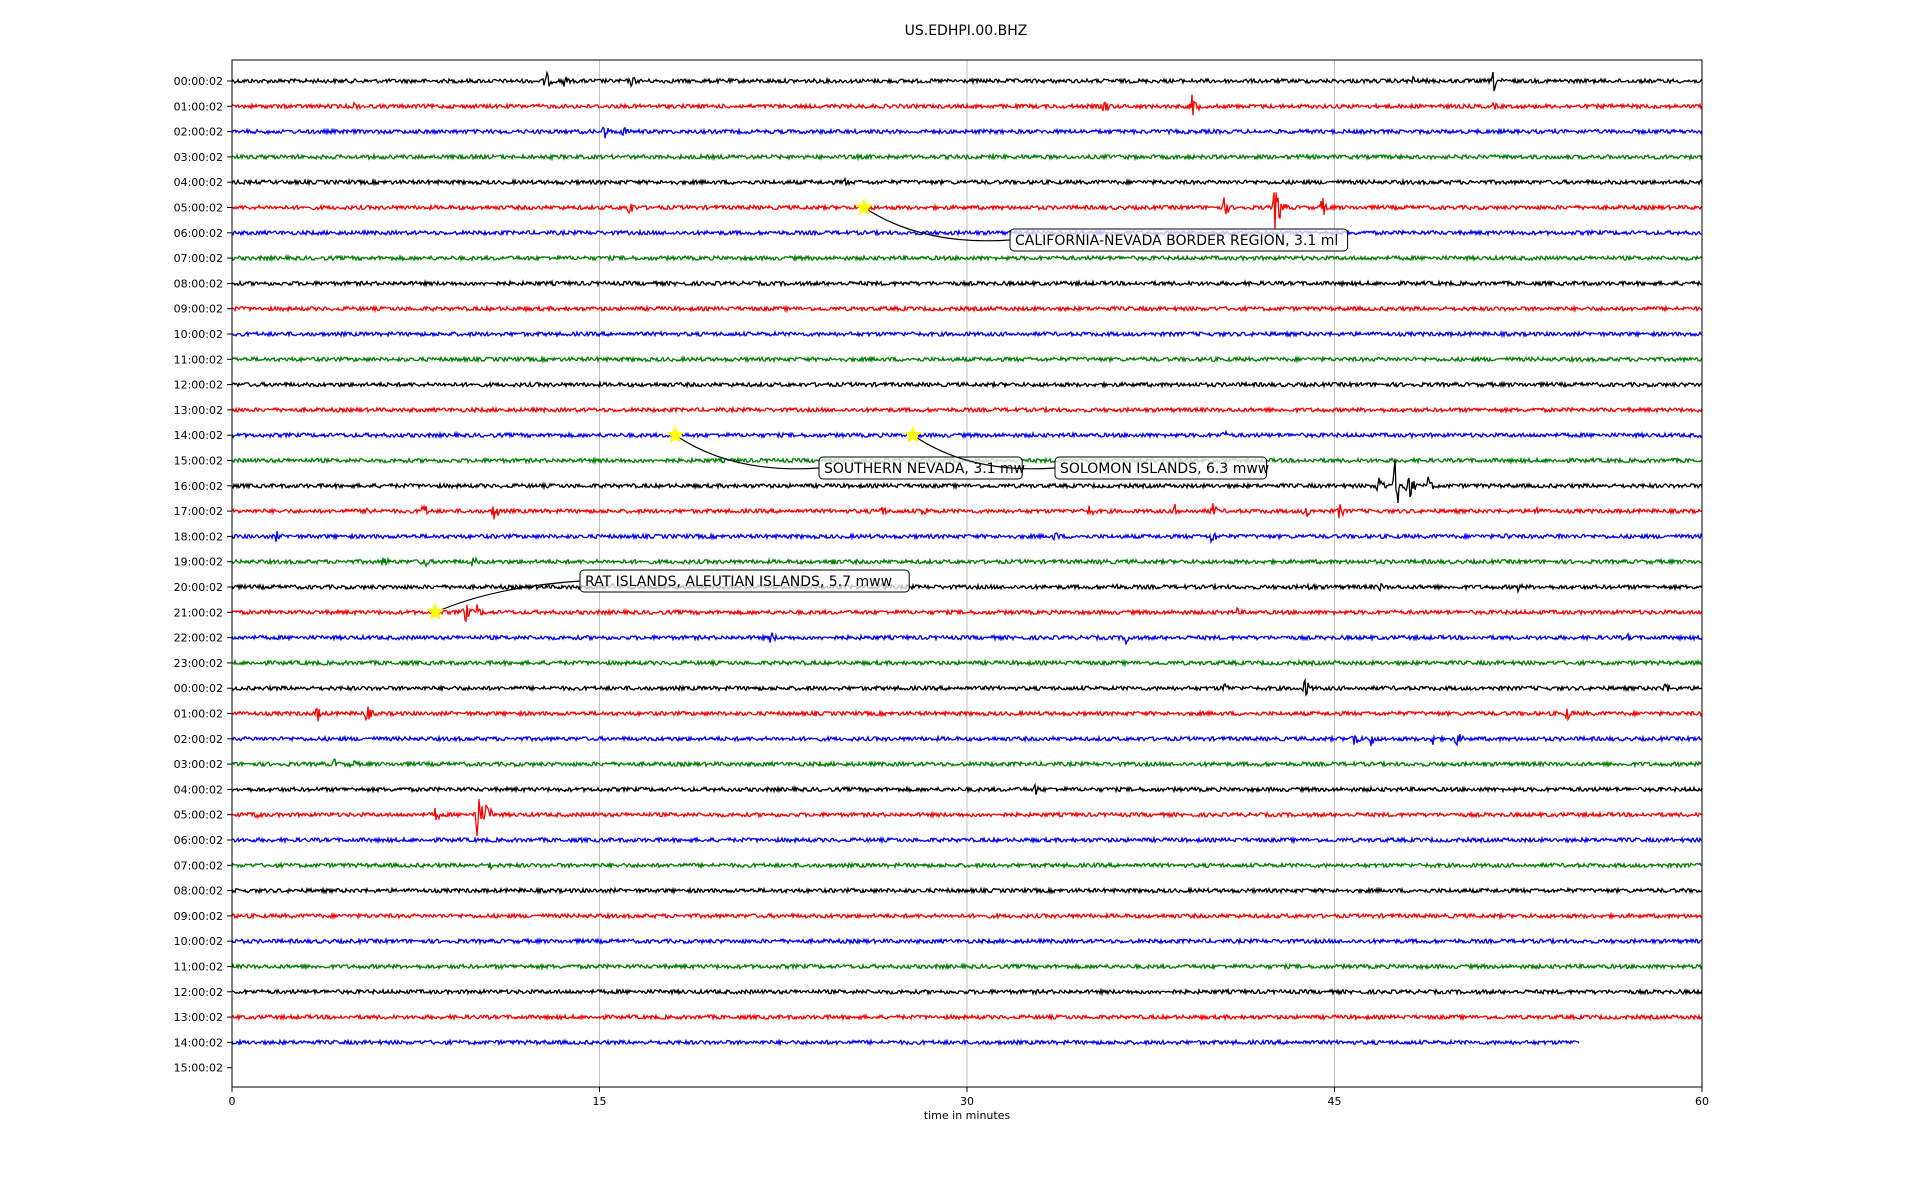 This screenshot has height=1200, width=1920. What do you see at coordinates (198, 536) in the screenshot?
I see `row-label: 18:00:02` at bounding box center [198, 536].